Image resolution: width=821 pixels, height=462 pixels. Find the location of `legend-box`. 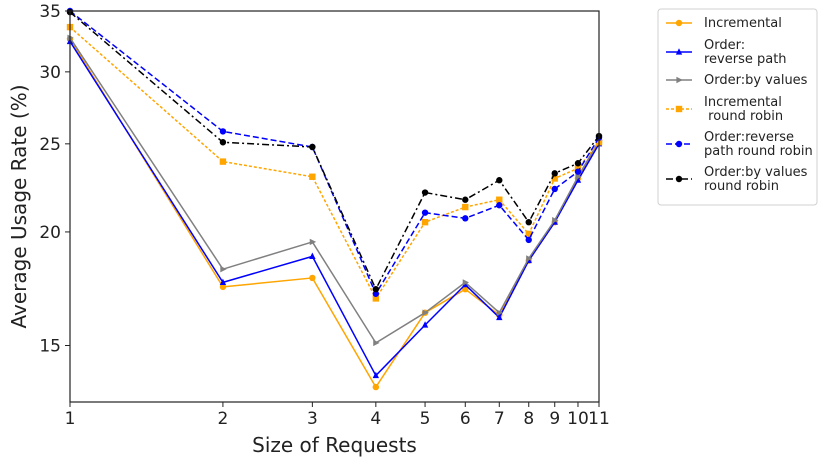

legend-box is located at coordinates (737, 107).